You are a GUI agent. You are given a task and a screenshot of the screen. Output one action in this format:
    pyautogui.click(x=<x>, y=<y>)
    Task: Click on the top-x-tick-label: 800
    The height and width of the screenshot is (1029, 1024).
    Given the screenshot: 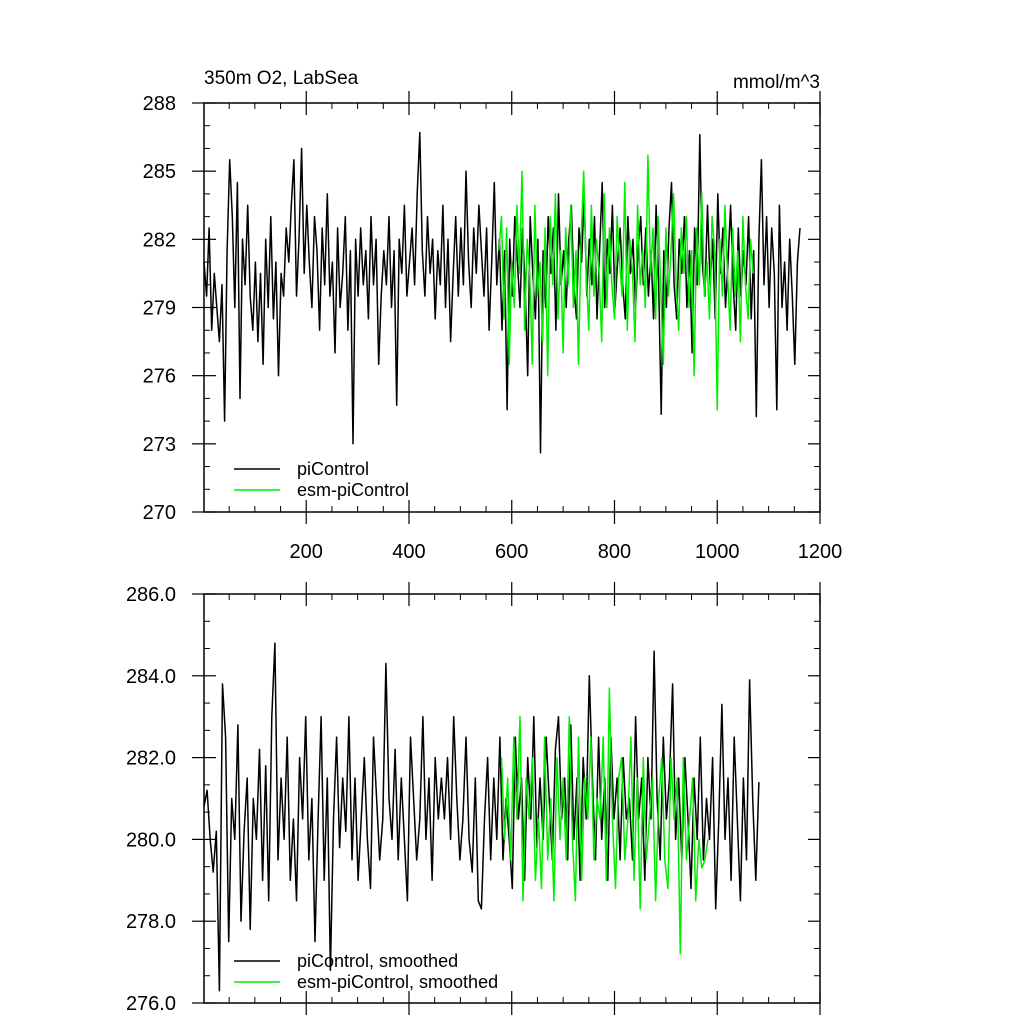 What is the action you would take?
    pyautogui.click(x=614, y=552)
    